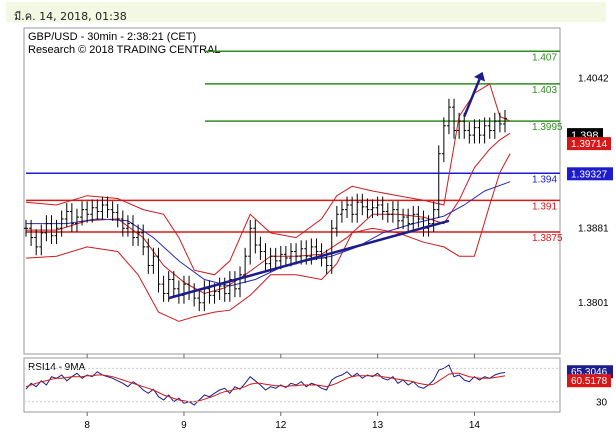  I want to click on rsi-ma-value-bg, so click(589, 381).